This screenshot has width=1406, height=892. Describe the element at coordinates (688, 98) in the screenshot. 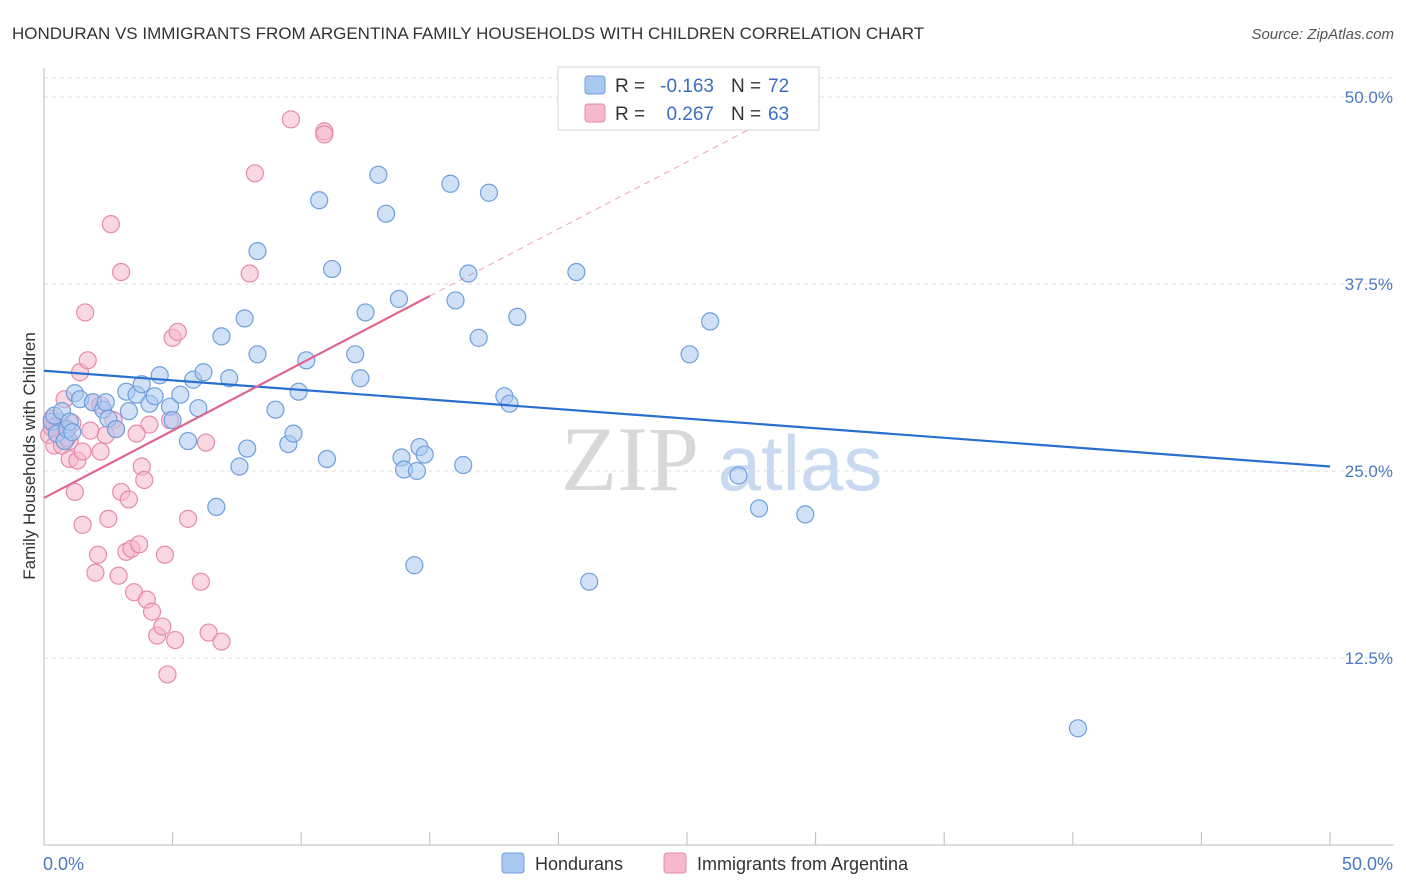

I see `stats-legend: R = -0.163 N = 72 R = 0.267 N = 63` at that location.